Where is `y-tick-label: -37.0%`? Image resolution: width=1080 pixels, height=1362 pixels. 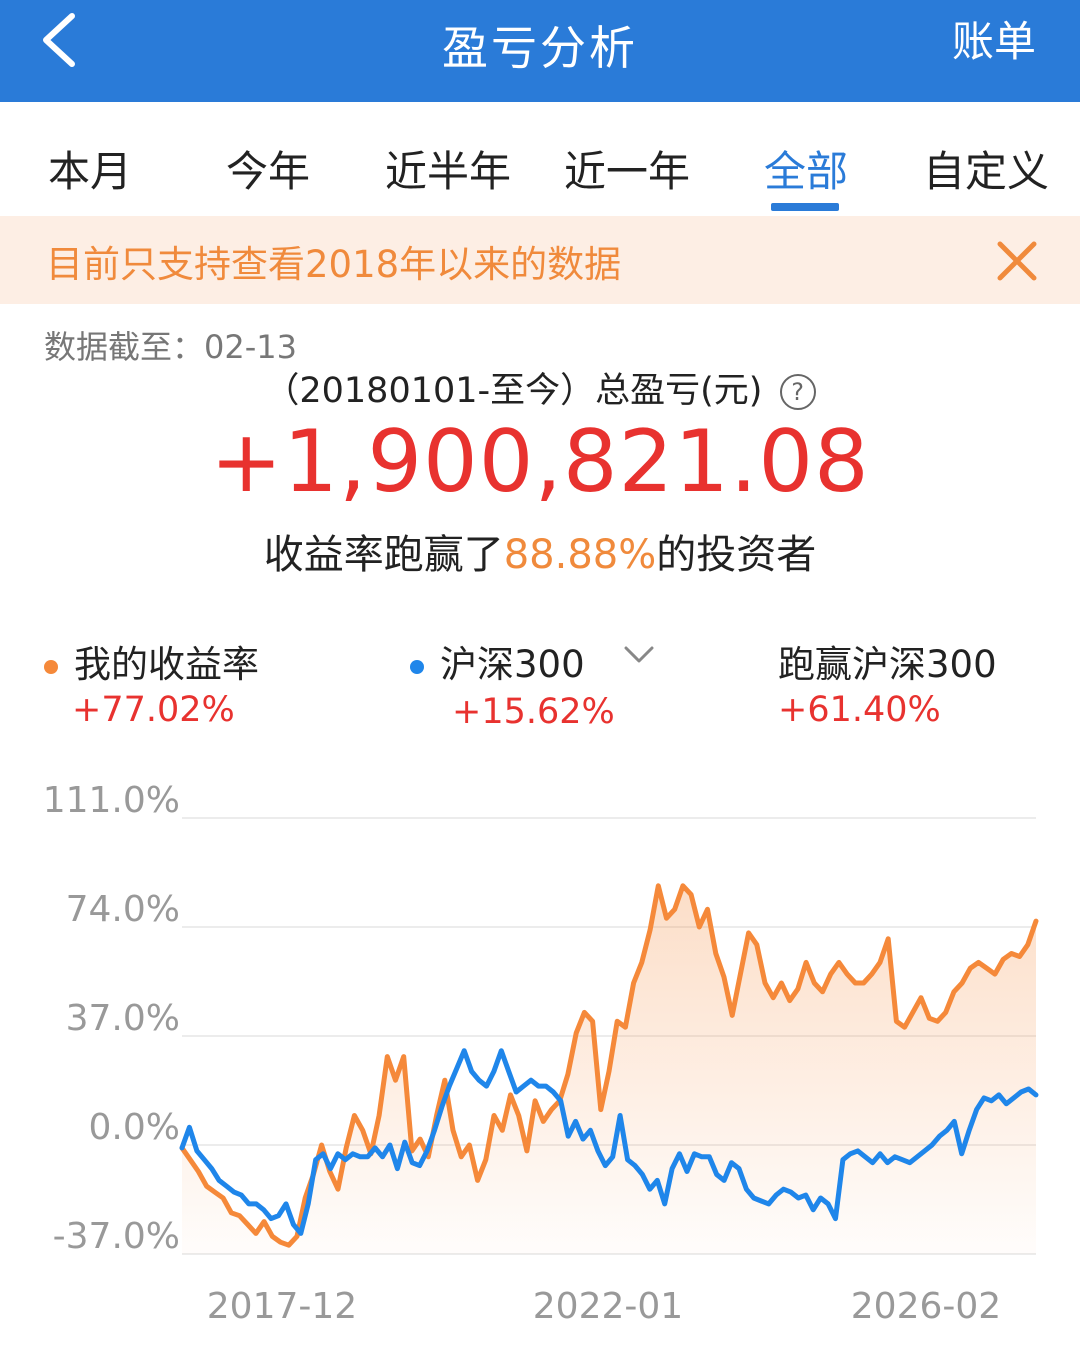
y-tick-label: -37.0% is located at coordinates (116, 1236).